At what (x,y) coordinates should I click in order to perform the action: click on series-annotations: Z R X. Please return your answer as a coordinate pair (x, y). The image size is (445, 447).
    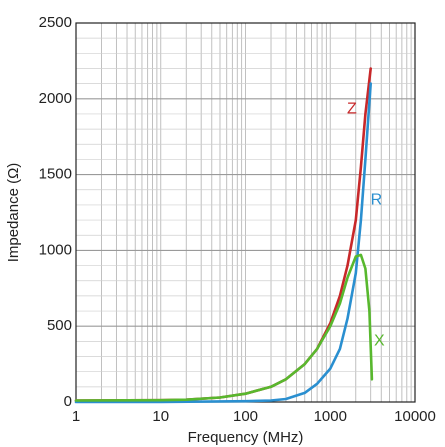
    Looking at the image, I should click on (366, 225).